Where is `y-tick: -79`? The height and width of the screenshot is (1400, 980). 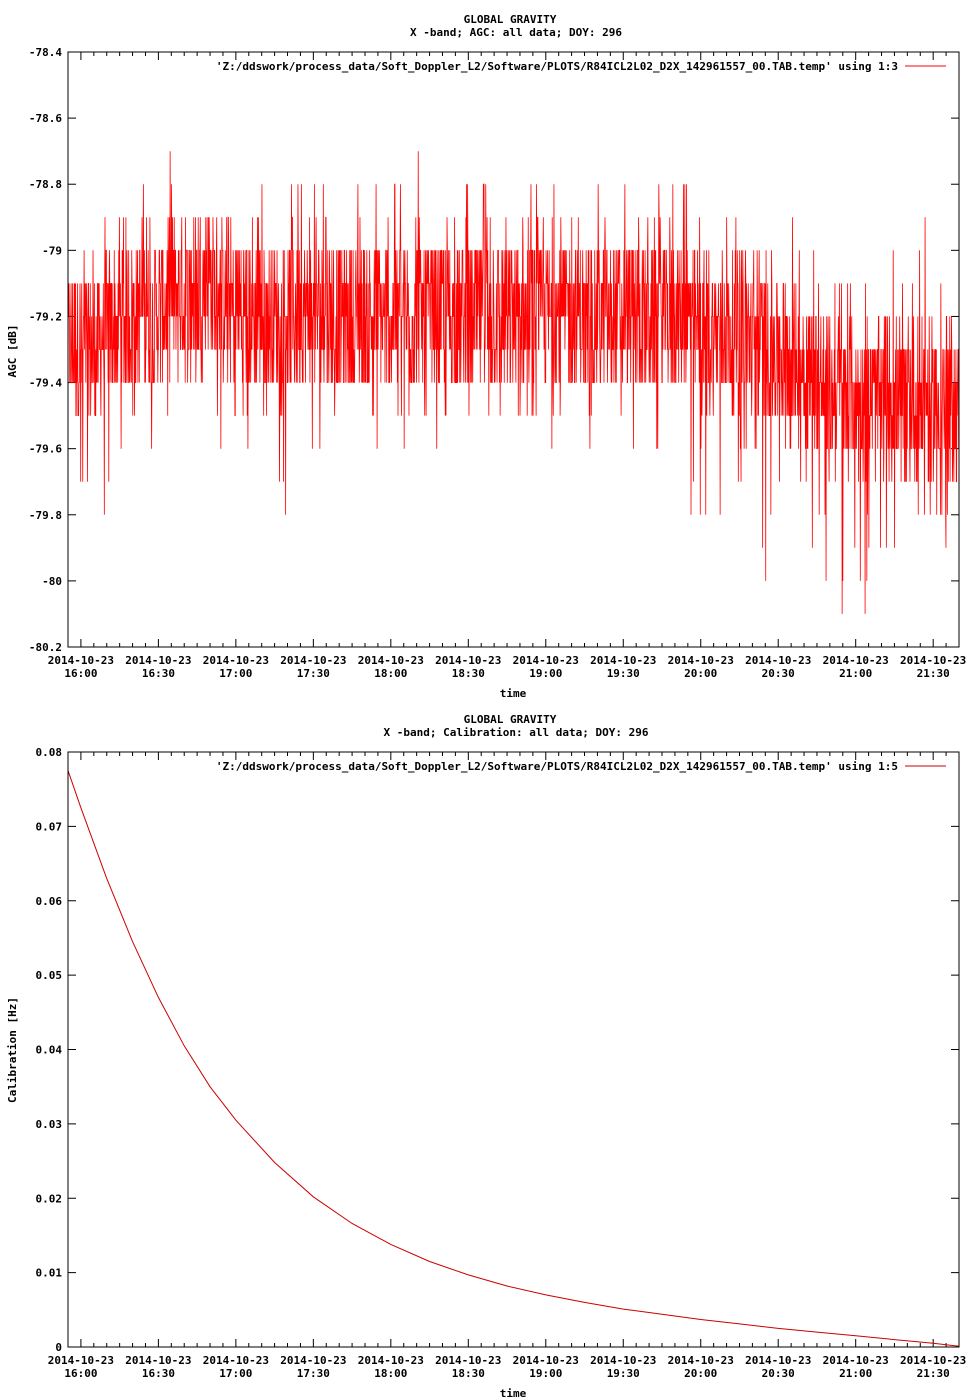
y-tick: -79 is located at coordinates (500, 250).